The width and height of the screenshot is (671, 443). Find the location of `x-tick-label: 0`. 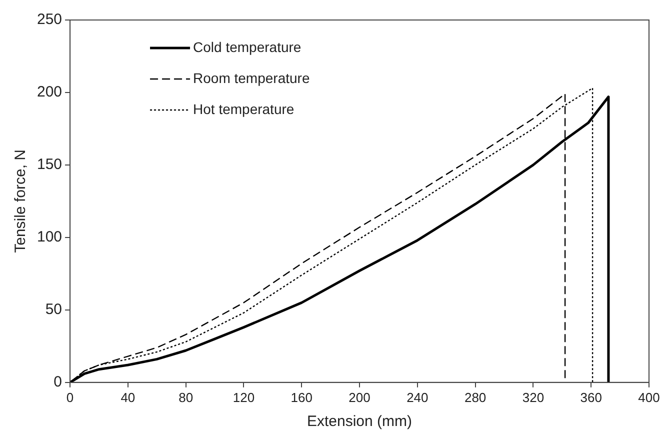

x-tick-label: 0 is located at coordinates (70, 397).